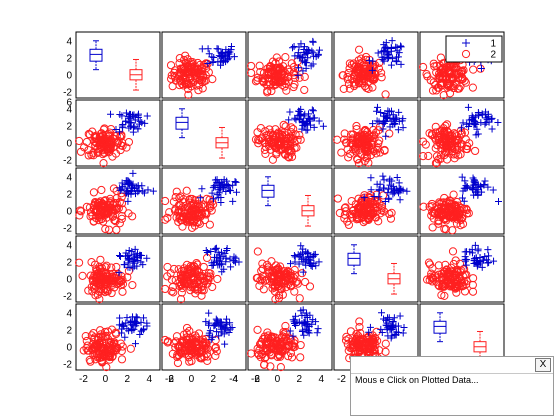 The image size is (560, 420). I want to click on popup-separator, so click(452, 373).